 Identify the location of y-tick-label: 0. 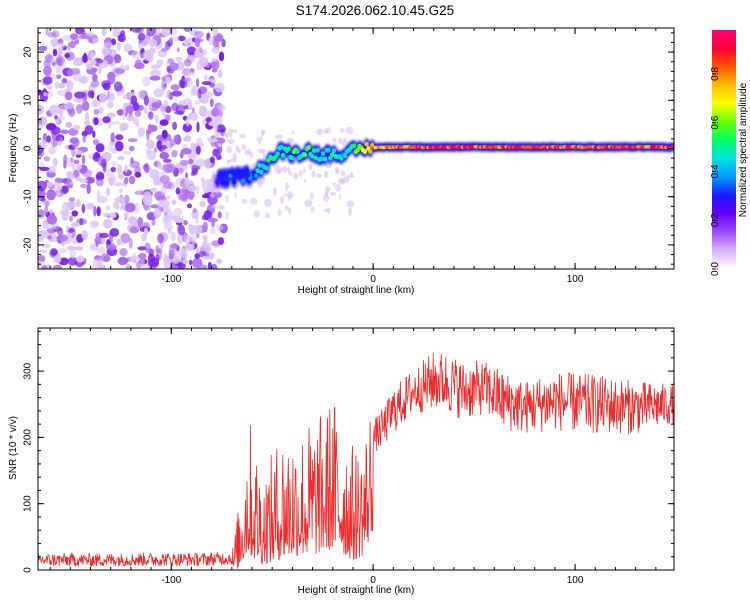
(28, 148).